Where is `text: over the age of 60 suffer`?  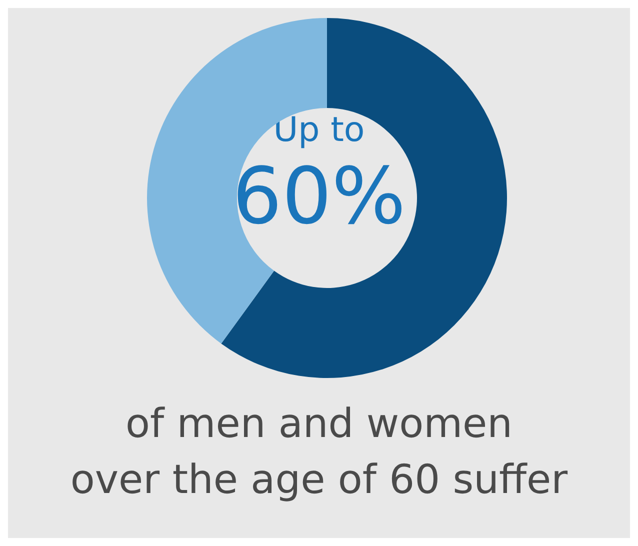 text: over the age of 60 suffer is located at coordinates (319, 480).